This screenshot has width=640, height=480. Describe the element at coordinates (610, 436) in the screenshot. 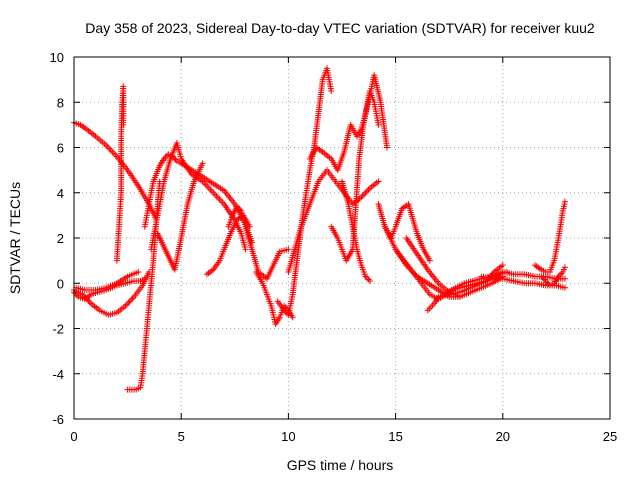

I see `x-tick-label: 25` at that location.